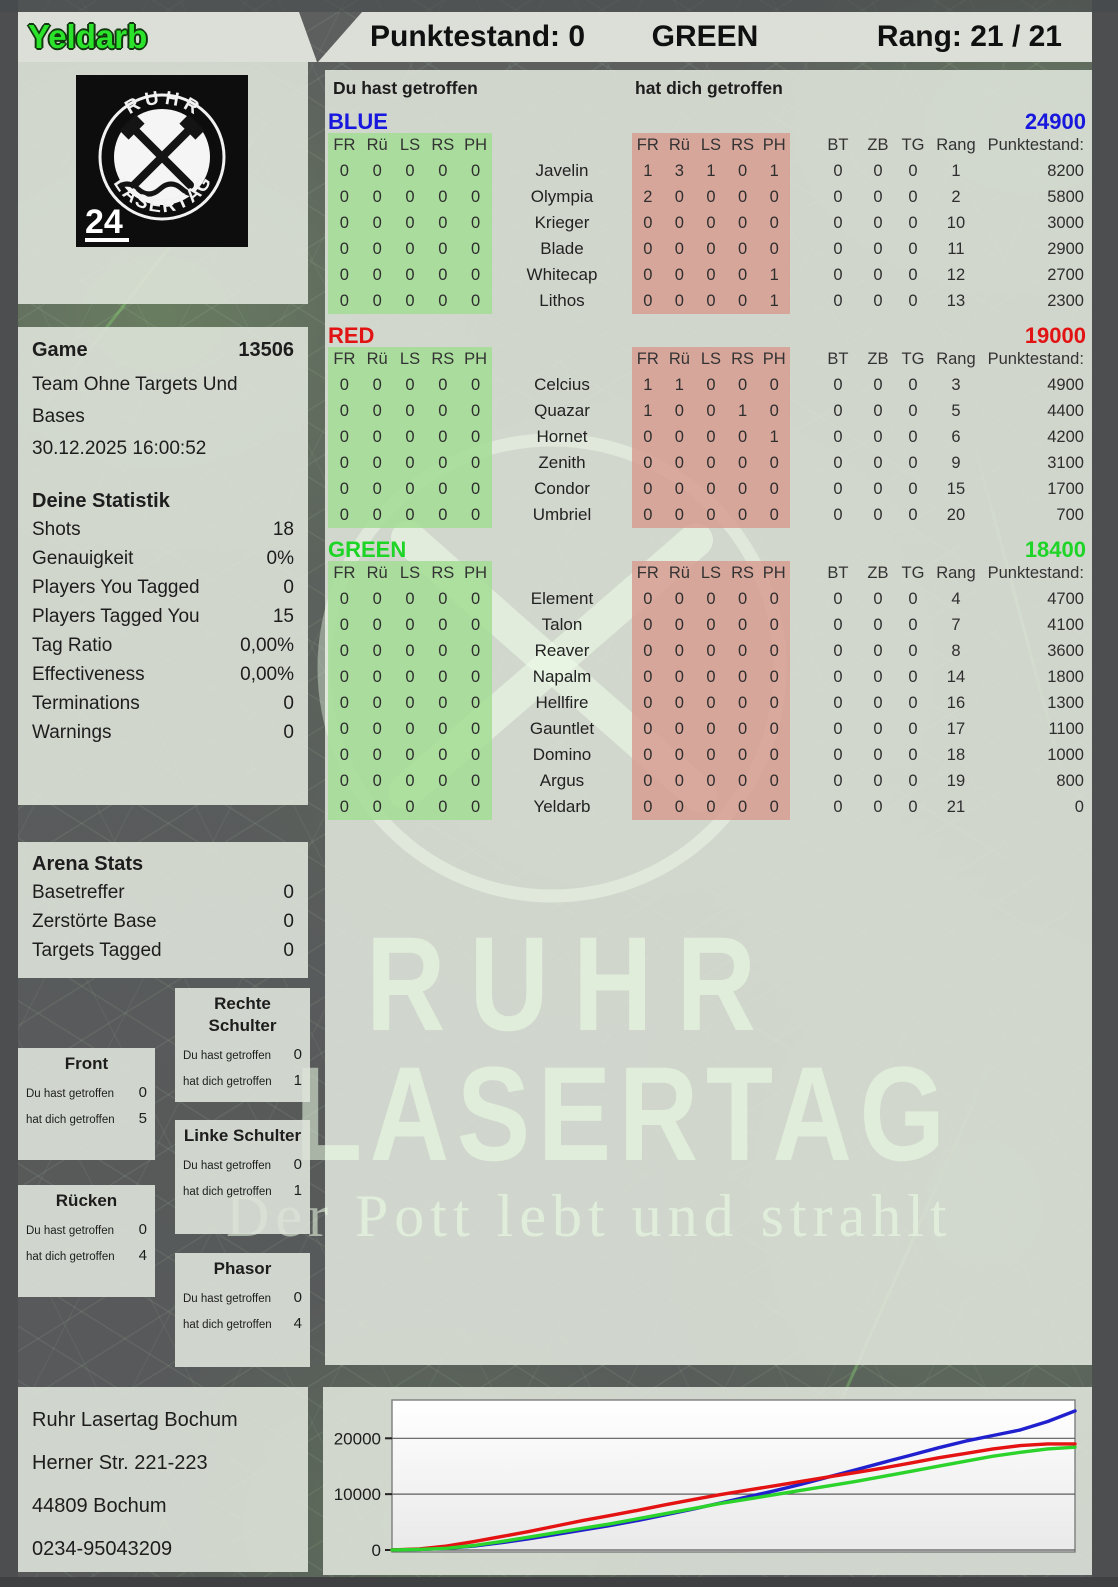 The height and width of the screenshot is (1587, 1118). I want to click on team-name: RED, so click(351, 335).